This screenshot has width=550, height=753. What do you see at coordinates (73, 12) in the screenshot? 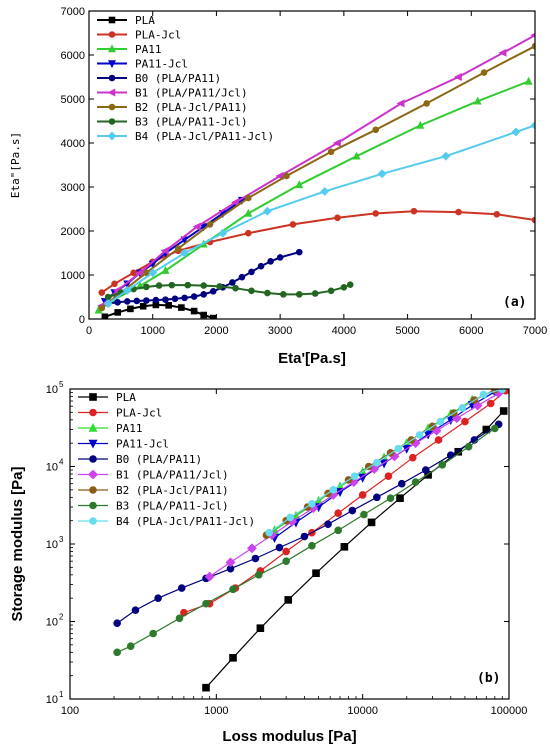
I see `y-tick-label: 7000` at bounding box center [73, 12].